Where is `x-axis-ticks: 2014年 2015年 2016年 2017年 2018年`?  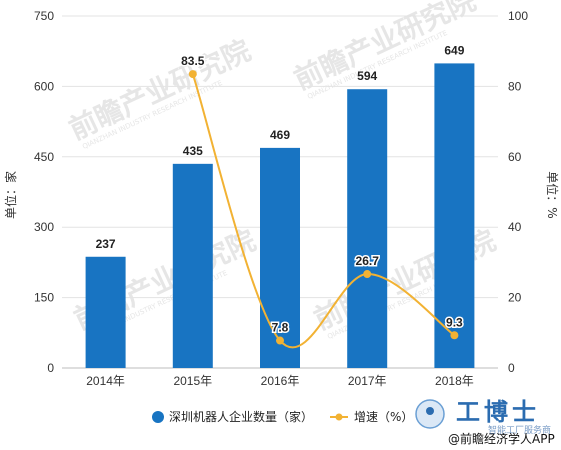 x-axis-ticks: 2014年 2015年 2016年 2017年 2018年 is located at coordinates (280, 381).